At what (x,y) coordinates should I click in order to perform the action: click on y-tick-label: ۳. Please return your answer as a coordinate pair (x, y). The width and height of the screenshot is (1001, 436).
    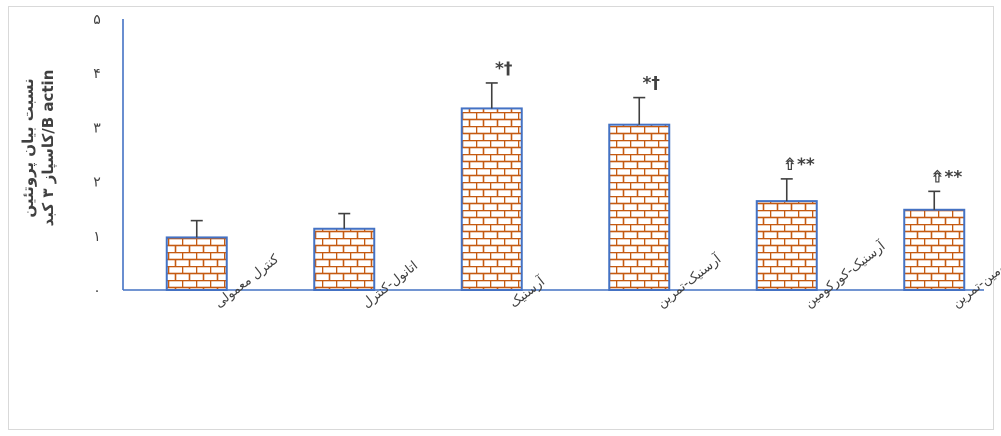
    Looking at the image, I should click on (97, 128).